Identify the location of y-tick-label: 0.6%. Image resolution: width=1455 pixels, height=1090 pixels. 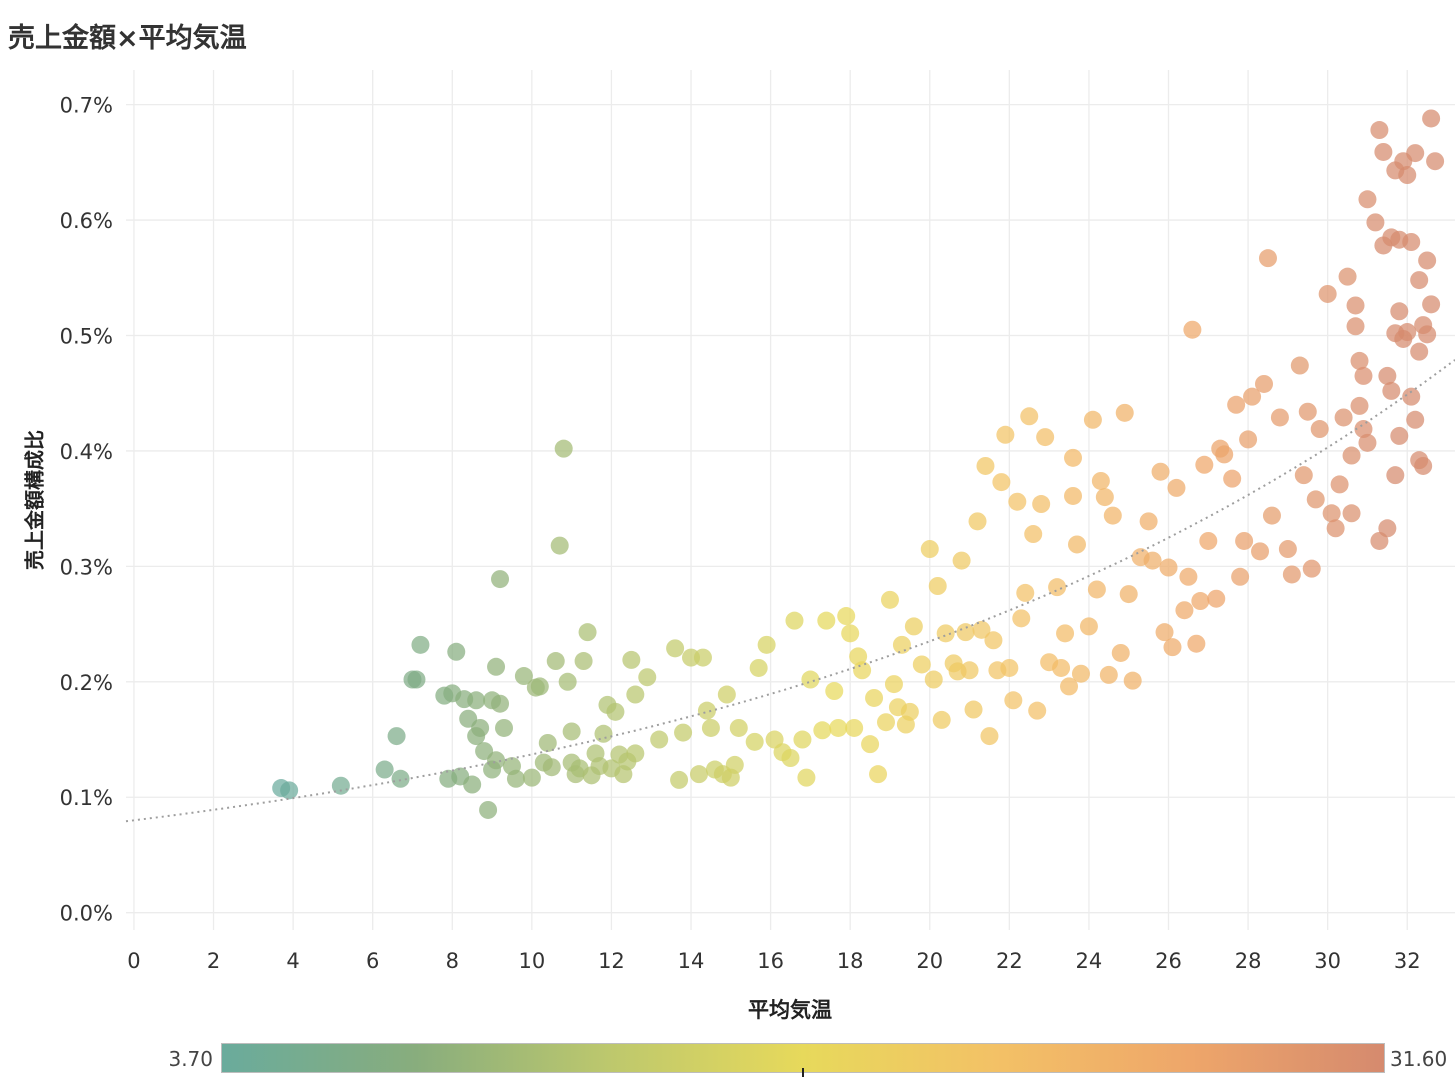
(86, 221).